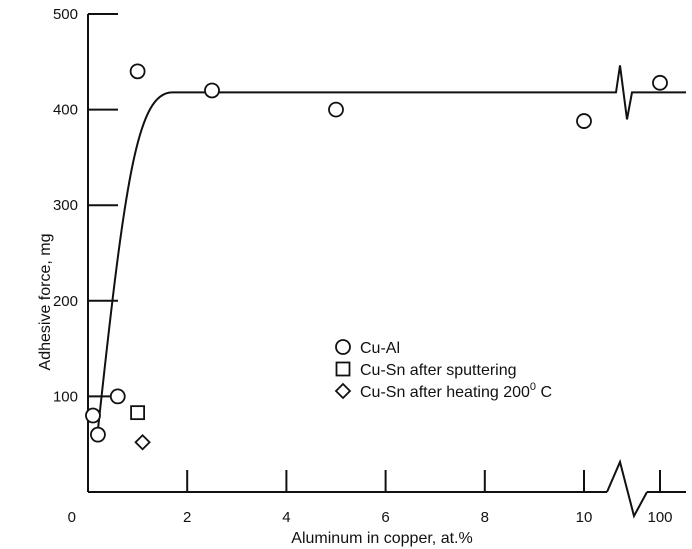 The width and height of the screenshot is (692, 549). I want to click on legend-marker-diamond, so click(343, 391).